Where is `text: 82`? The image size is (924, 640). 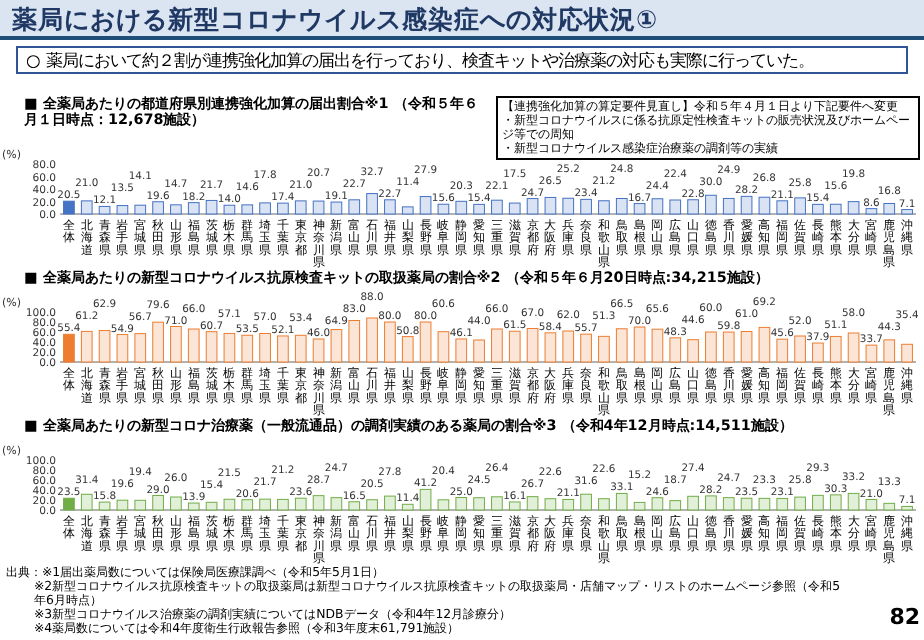 text: 82 is located at coordinates (903, 617).